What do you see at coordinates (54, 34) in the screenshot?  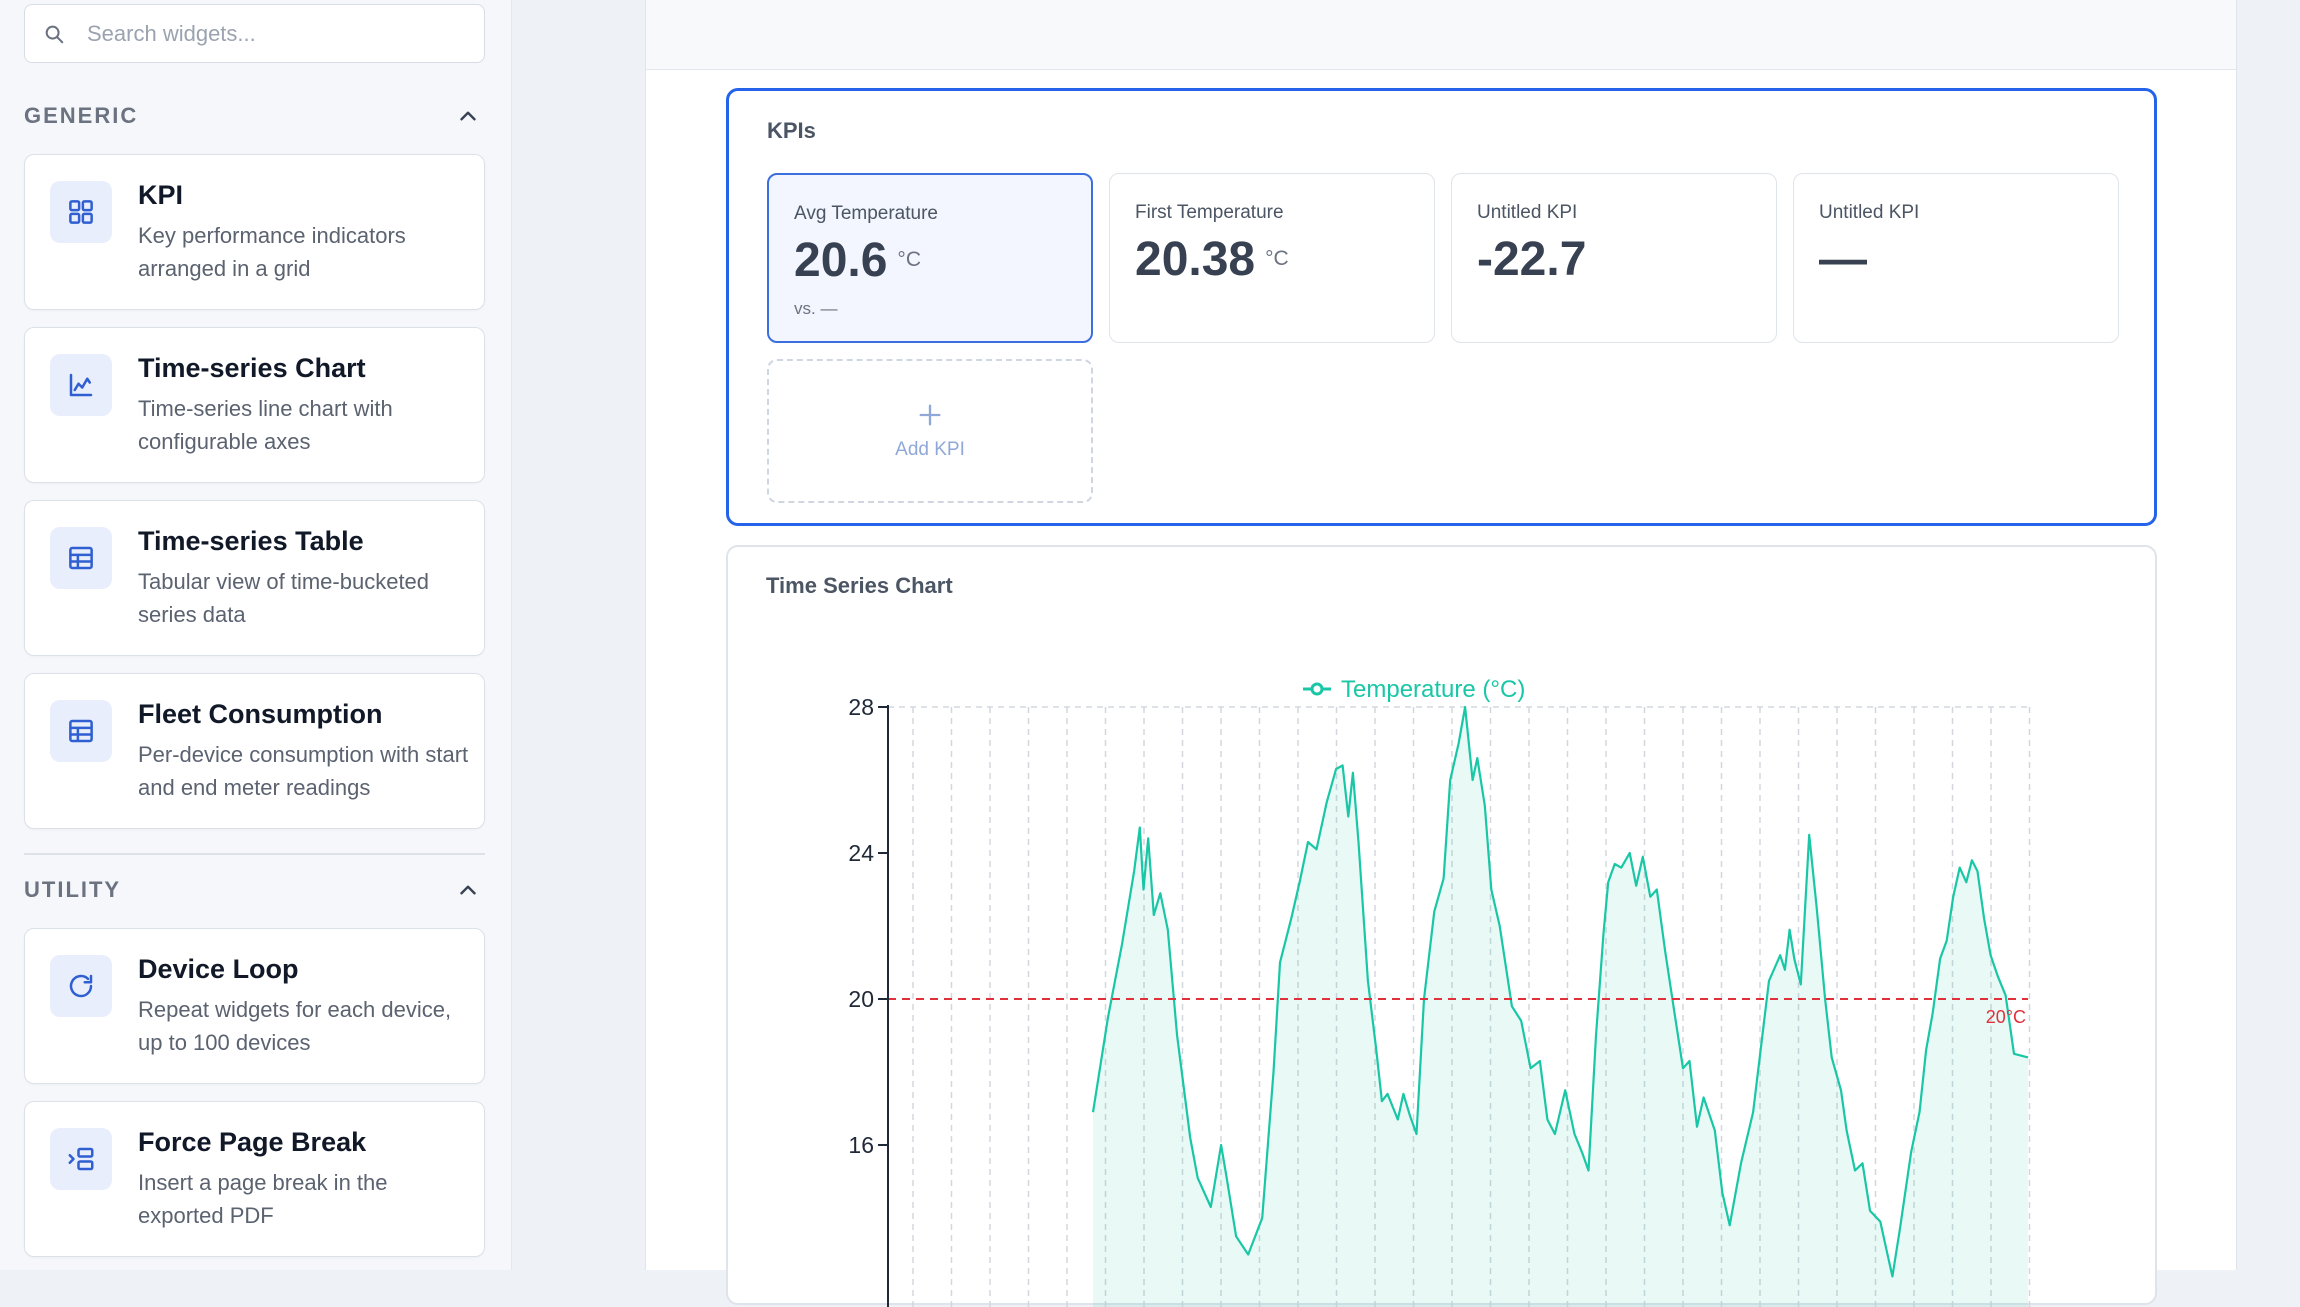 I see `search-icon` at bounding box center [54, 34].